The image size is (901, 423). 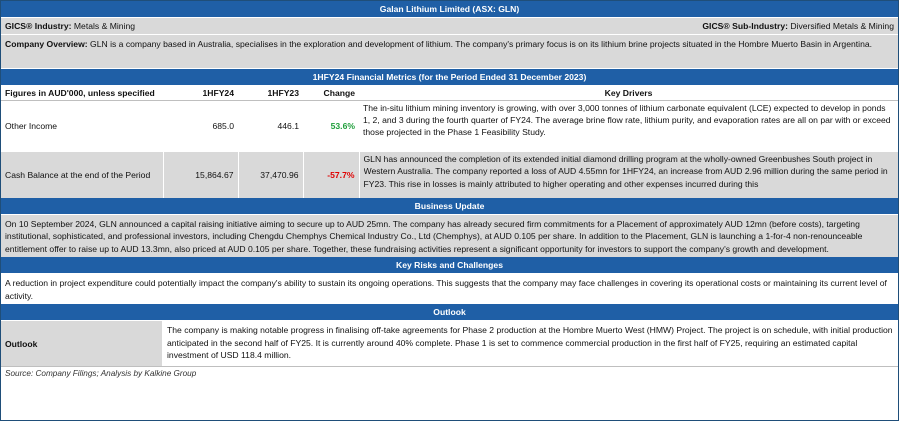 I want to click on column-header-1hfy23: 1HFY23, so click(x=270, y=93).